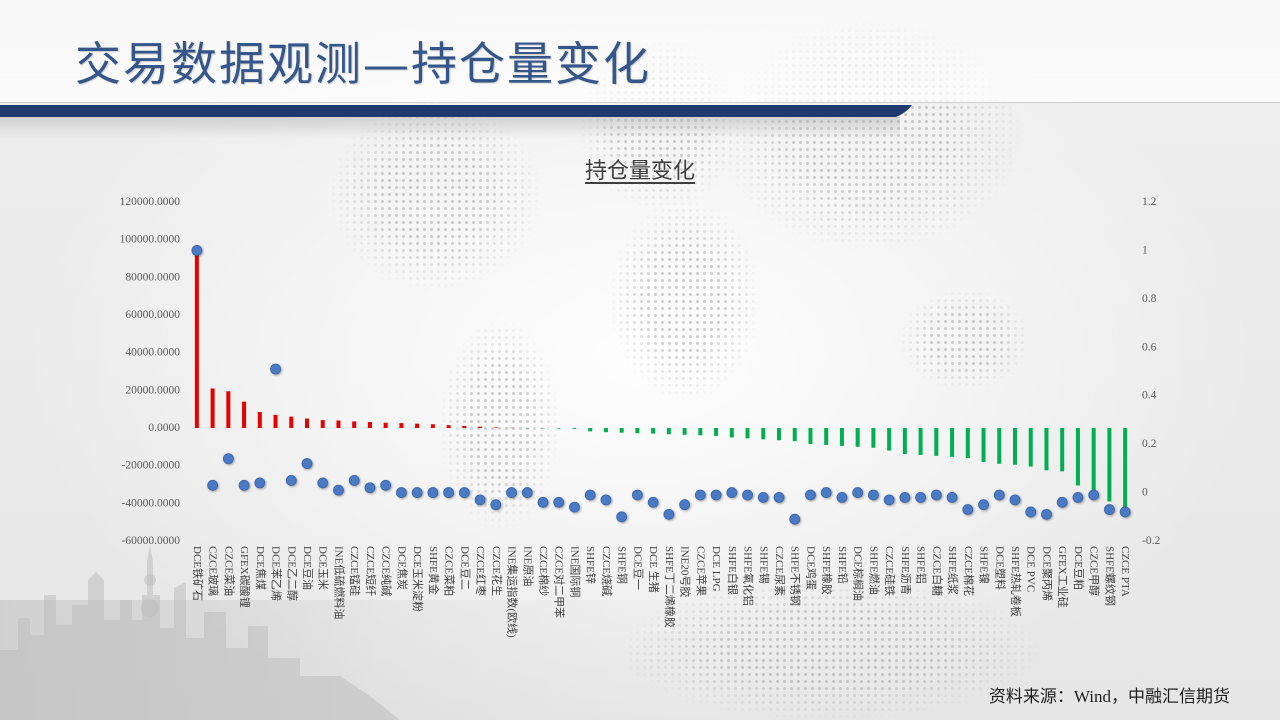  Describe the element at coordinates (150, 608) in the screenshot. I see `tower-sphere-lower` at that location.